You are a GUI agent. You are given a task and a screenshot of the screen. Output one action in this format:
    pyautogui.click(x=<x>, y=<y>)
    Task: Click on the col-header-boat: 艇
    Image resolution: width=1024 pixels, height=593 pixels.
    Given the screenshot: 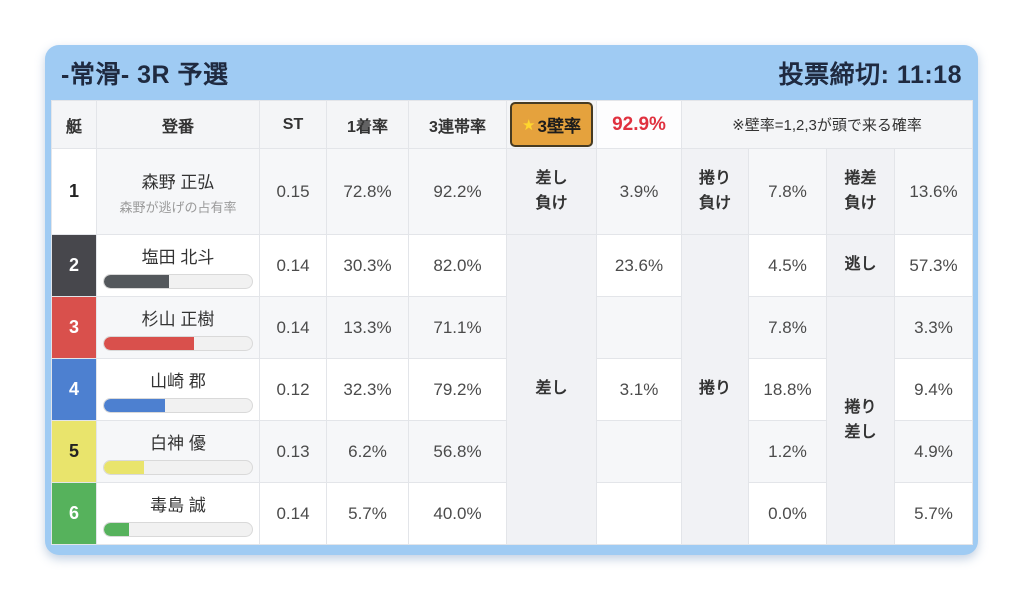 What is the action you would take?
    pyautogui.click(x=74, y=124)
    